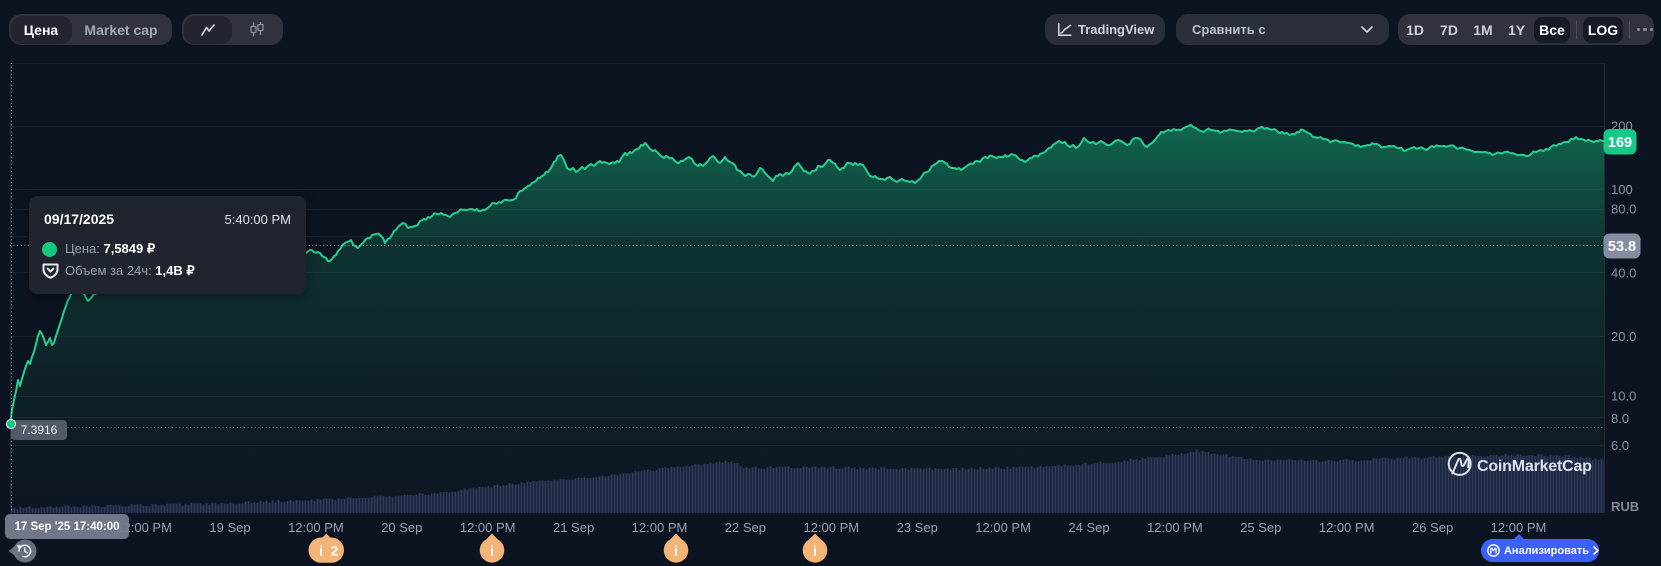 The height and width of the screenshot is (566, 1661). I want to click on svg-text: 80.0, so click(1623, 209).